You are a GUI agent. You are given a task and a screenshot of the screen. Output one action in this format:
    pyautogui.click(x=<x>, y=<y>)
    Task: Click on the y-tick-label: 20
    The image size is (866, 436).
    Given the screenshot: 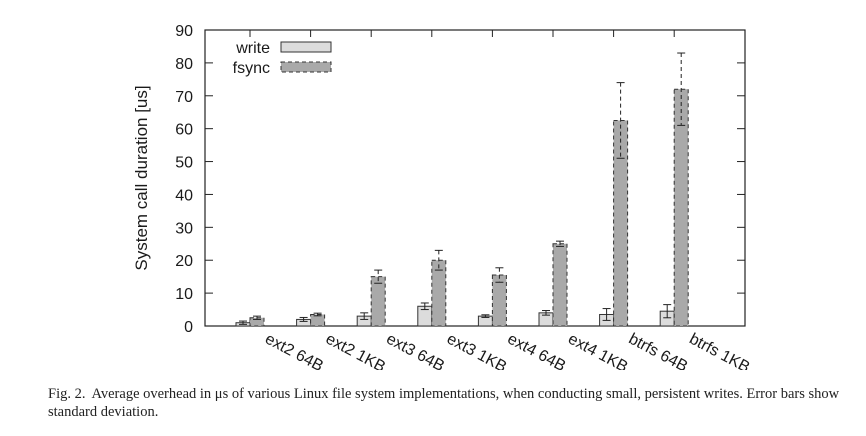 What is the action you would take?
    pyautogui.click(x=184, y=261)
    